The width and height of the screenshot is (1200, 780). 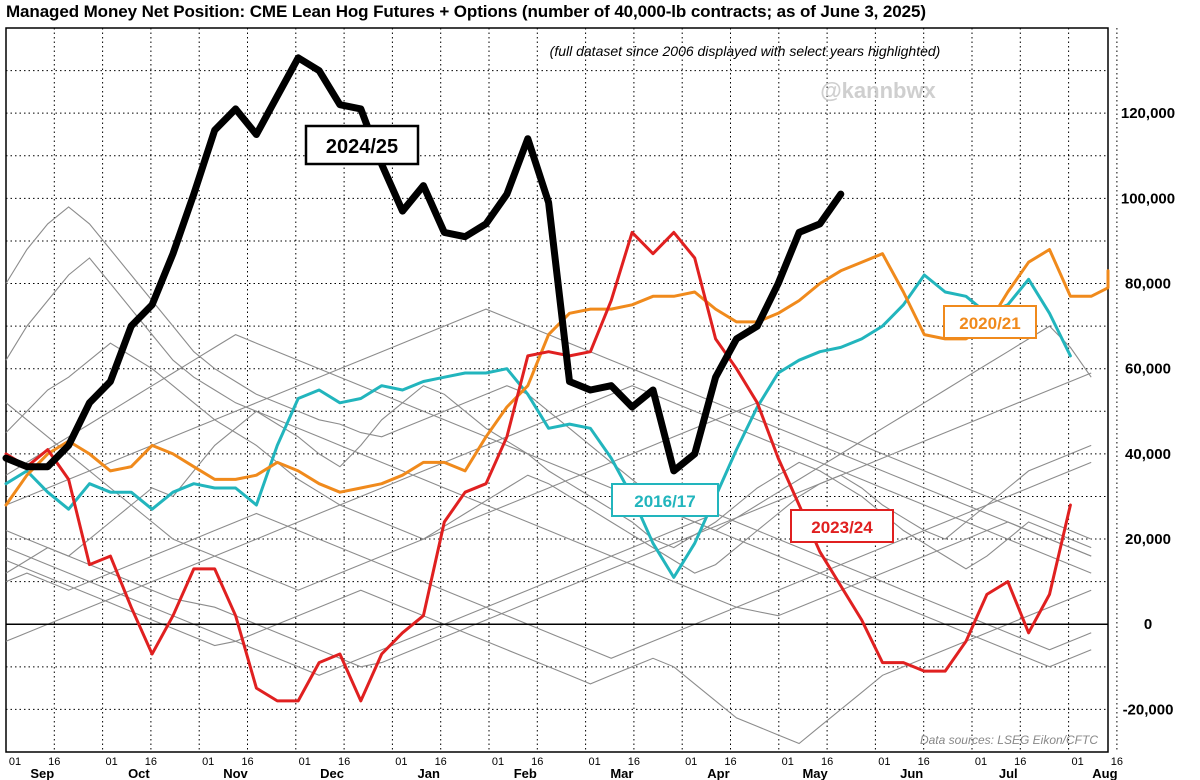 What do you see at coordinates (815, 773) in the screenshot?
I see `x-tick-month: May` at bounding box center [815, 773].